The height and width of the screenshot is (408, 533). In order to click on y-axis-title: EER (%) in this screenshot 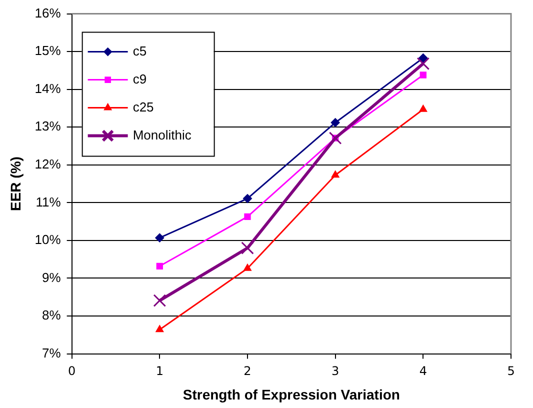, I will do `click(15, 184)`.